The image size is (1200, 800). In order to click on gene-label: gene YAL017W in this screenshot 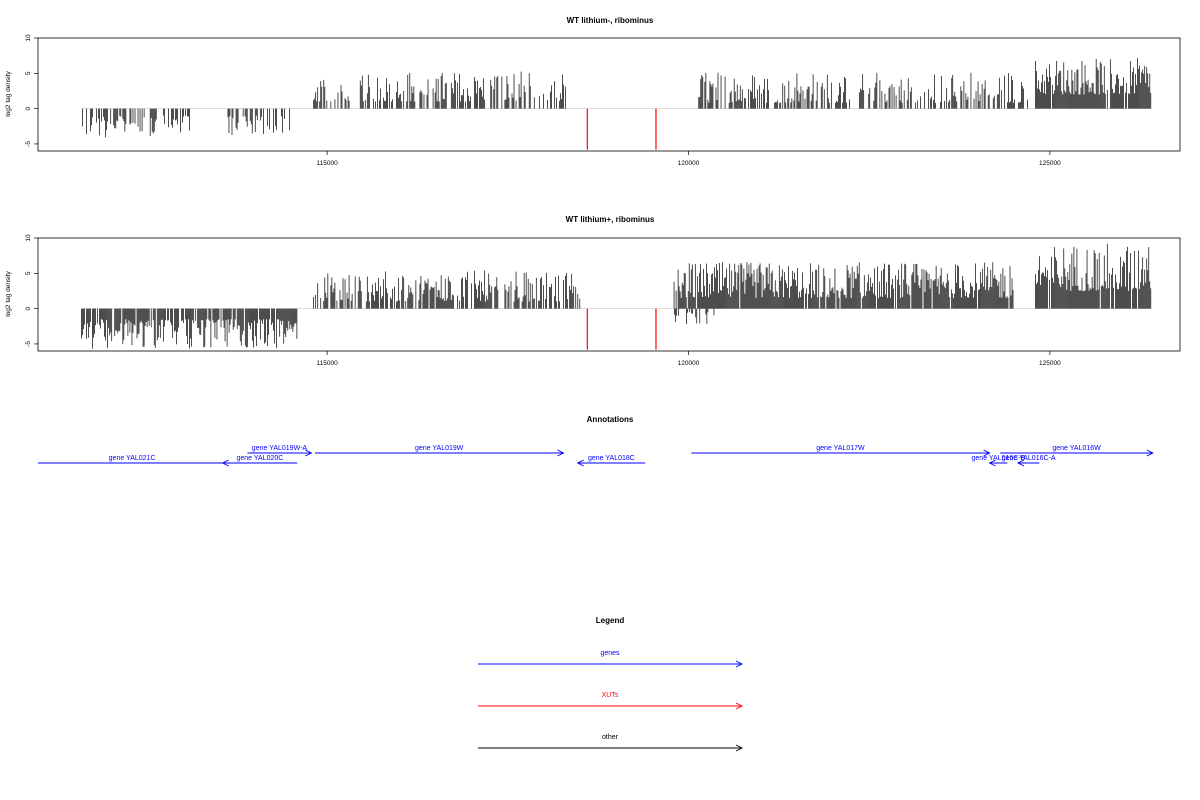, I will do `click(840, 448)`.